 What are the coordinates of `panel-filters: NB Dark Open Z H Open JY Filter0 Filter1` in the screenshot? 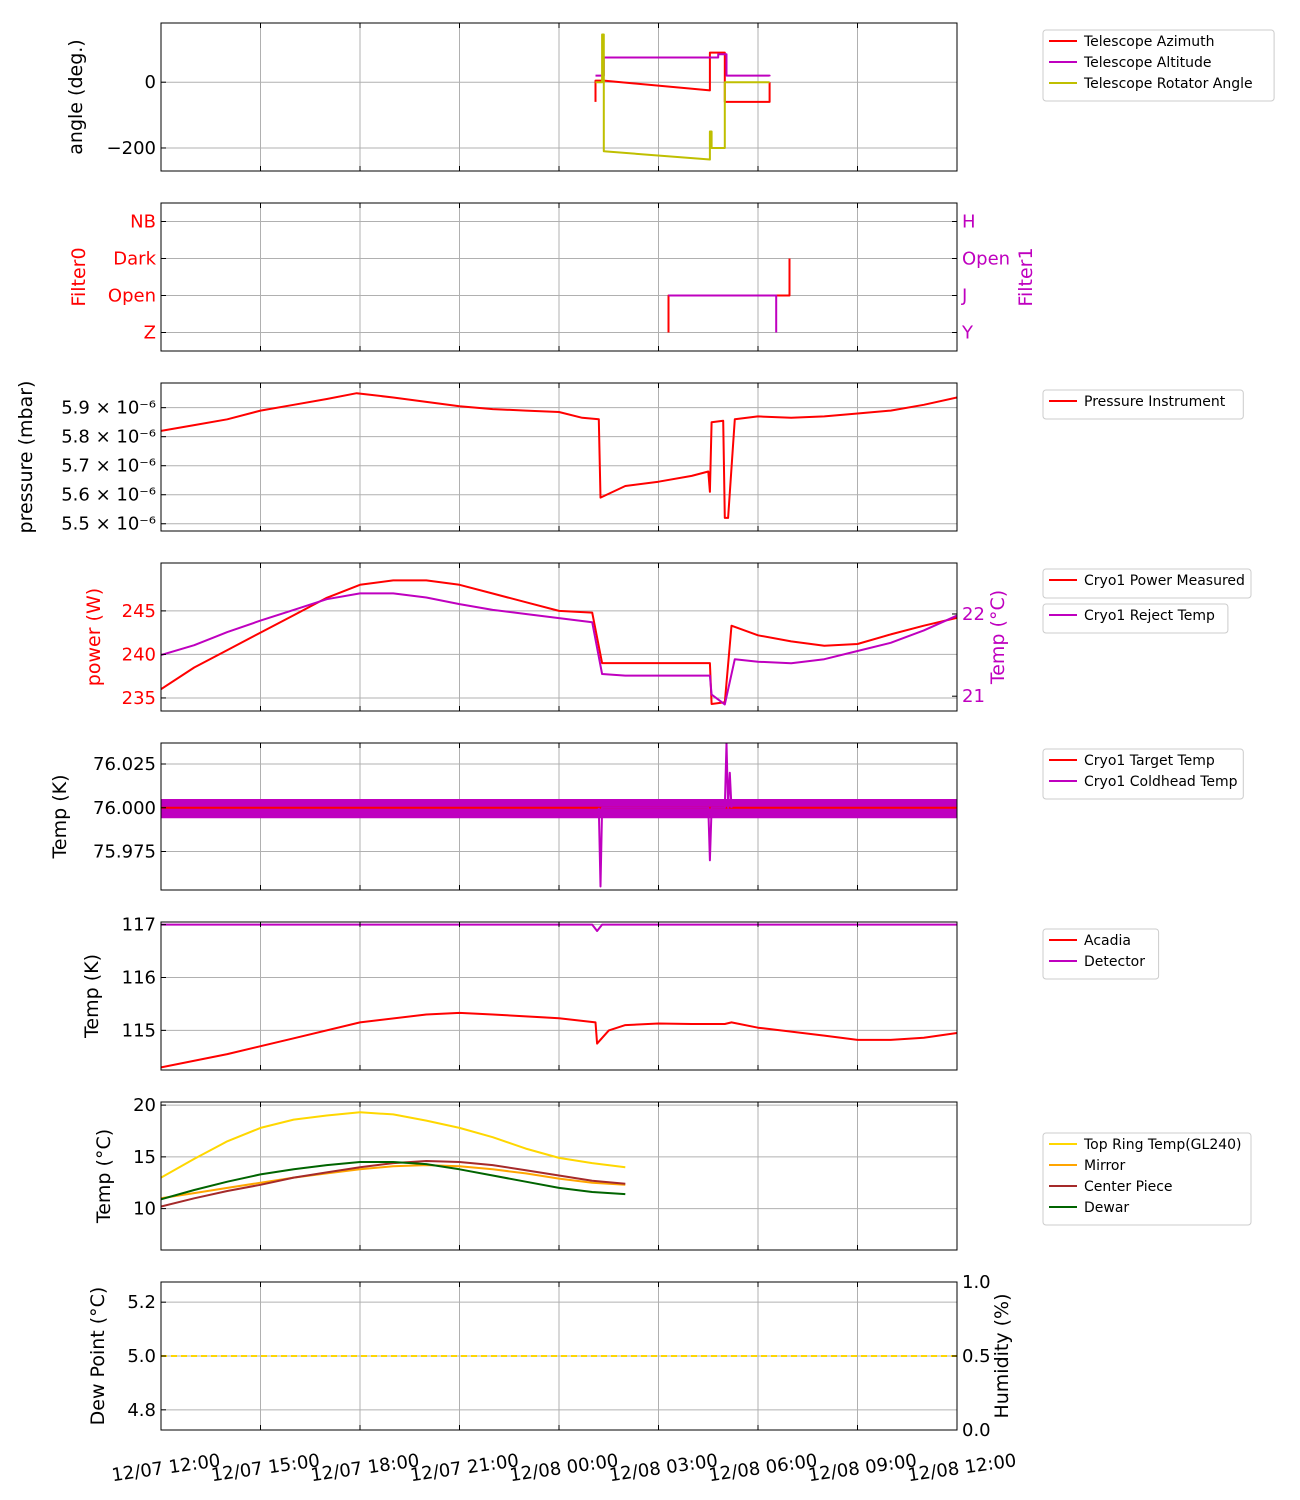 It's located at (552, 277).